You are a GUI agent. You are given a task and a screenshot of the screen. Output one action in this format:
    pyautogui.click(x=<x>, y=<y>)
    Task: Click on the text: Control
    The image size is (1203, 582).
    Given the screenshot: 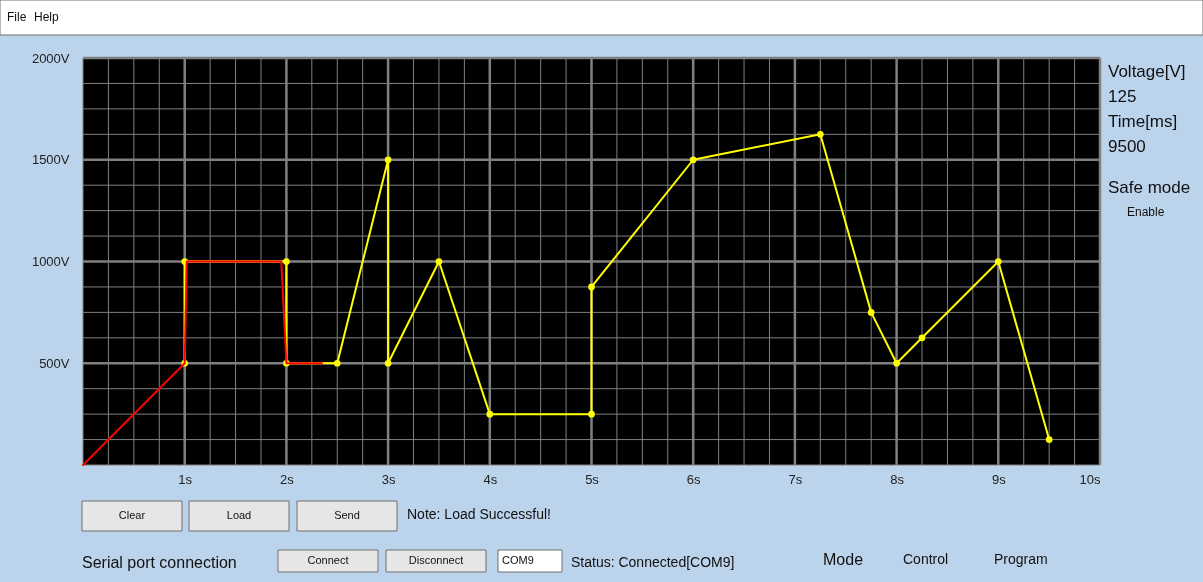 What is the action you would take?
    pyautogui.click(x=926, y=559)
    